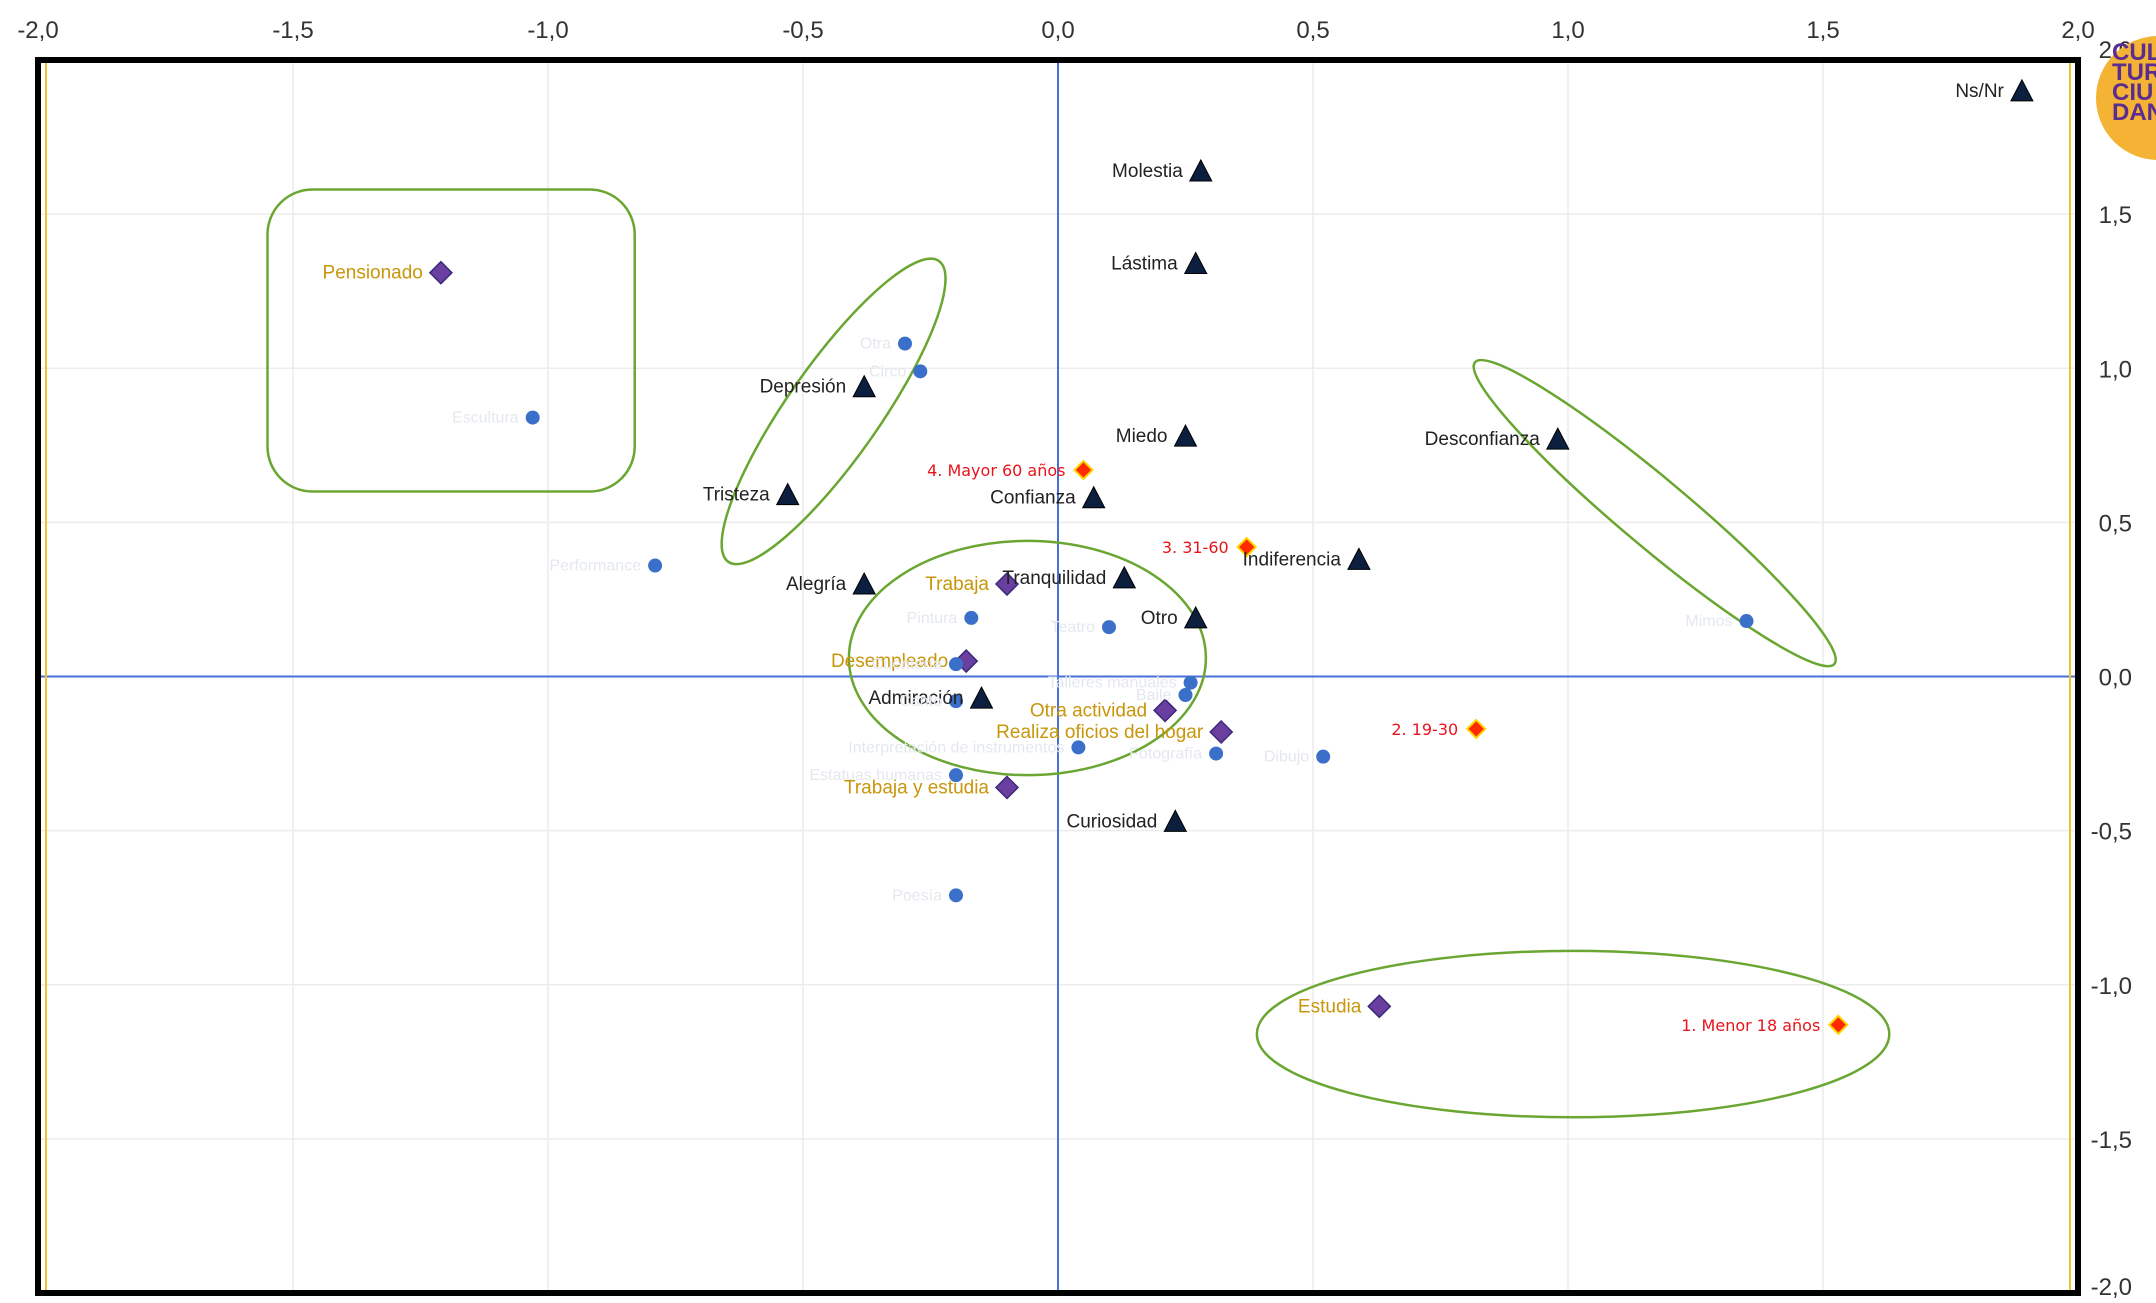  I want to click on y-tick-label: 1,0, so click(2115, 369).